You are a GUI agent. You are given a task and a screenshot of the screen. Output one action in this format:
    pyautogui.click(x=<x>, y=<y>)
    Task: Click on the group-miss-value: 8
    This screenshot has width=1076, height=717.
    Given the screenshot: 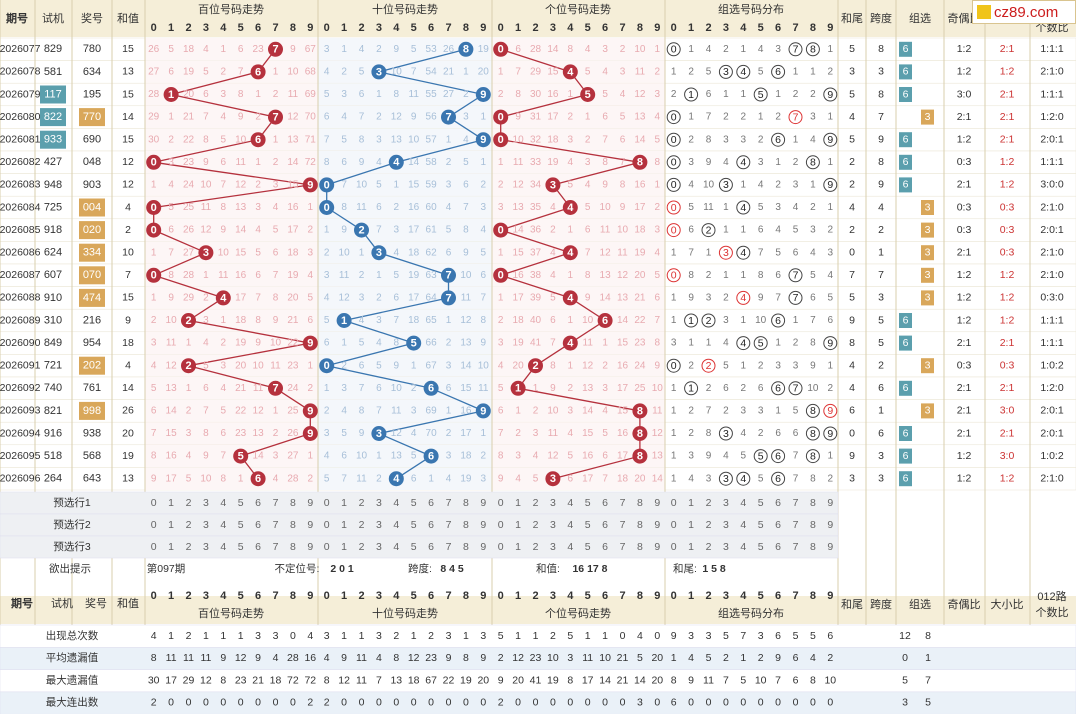 What is the action you would take?
    pyautogui.click(x=813, y=478)
    